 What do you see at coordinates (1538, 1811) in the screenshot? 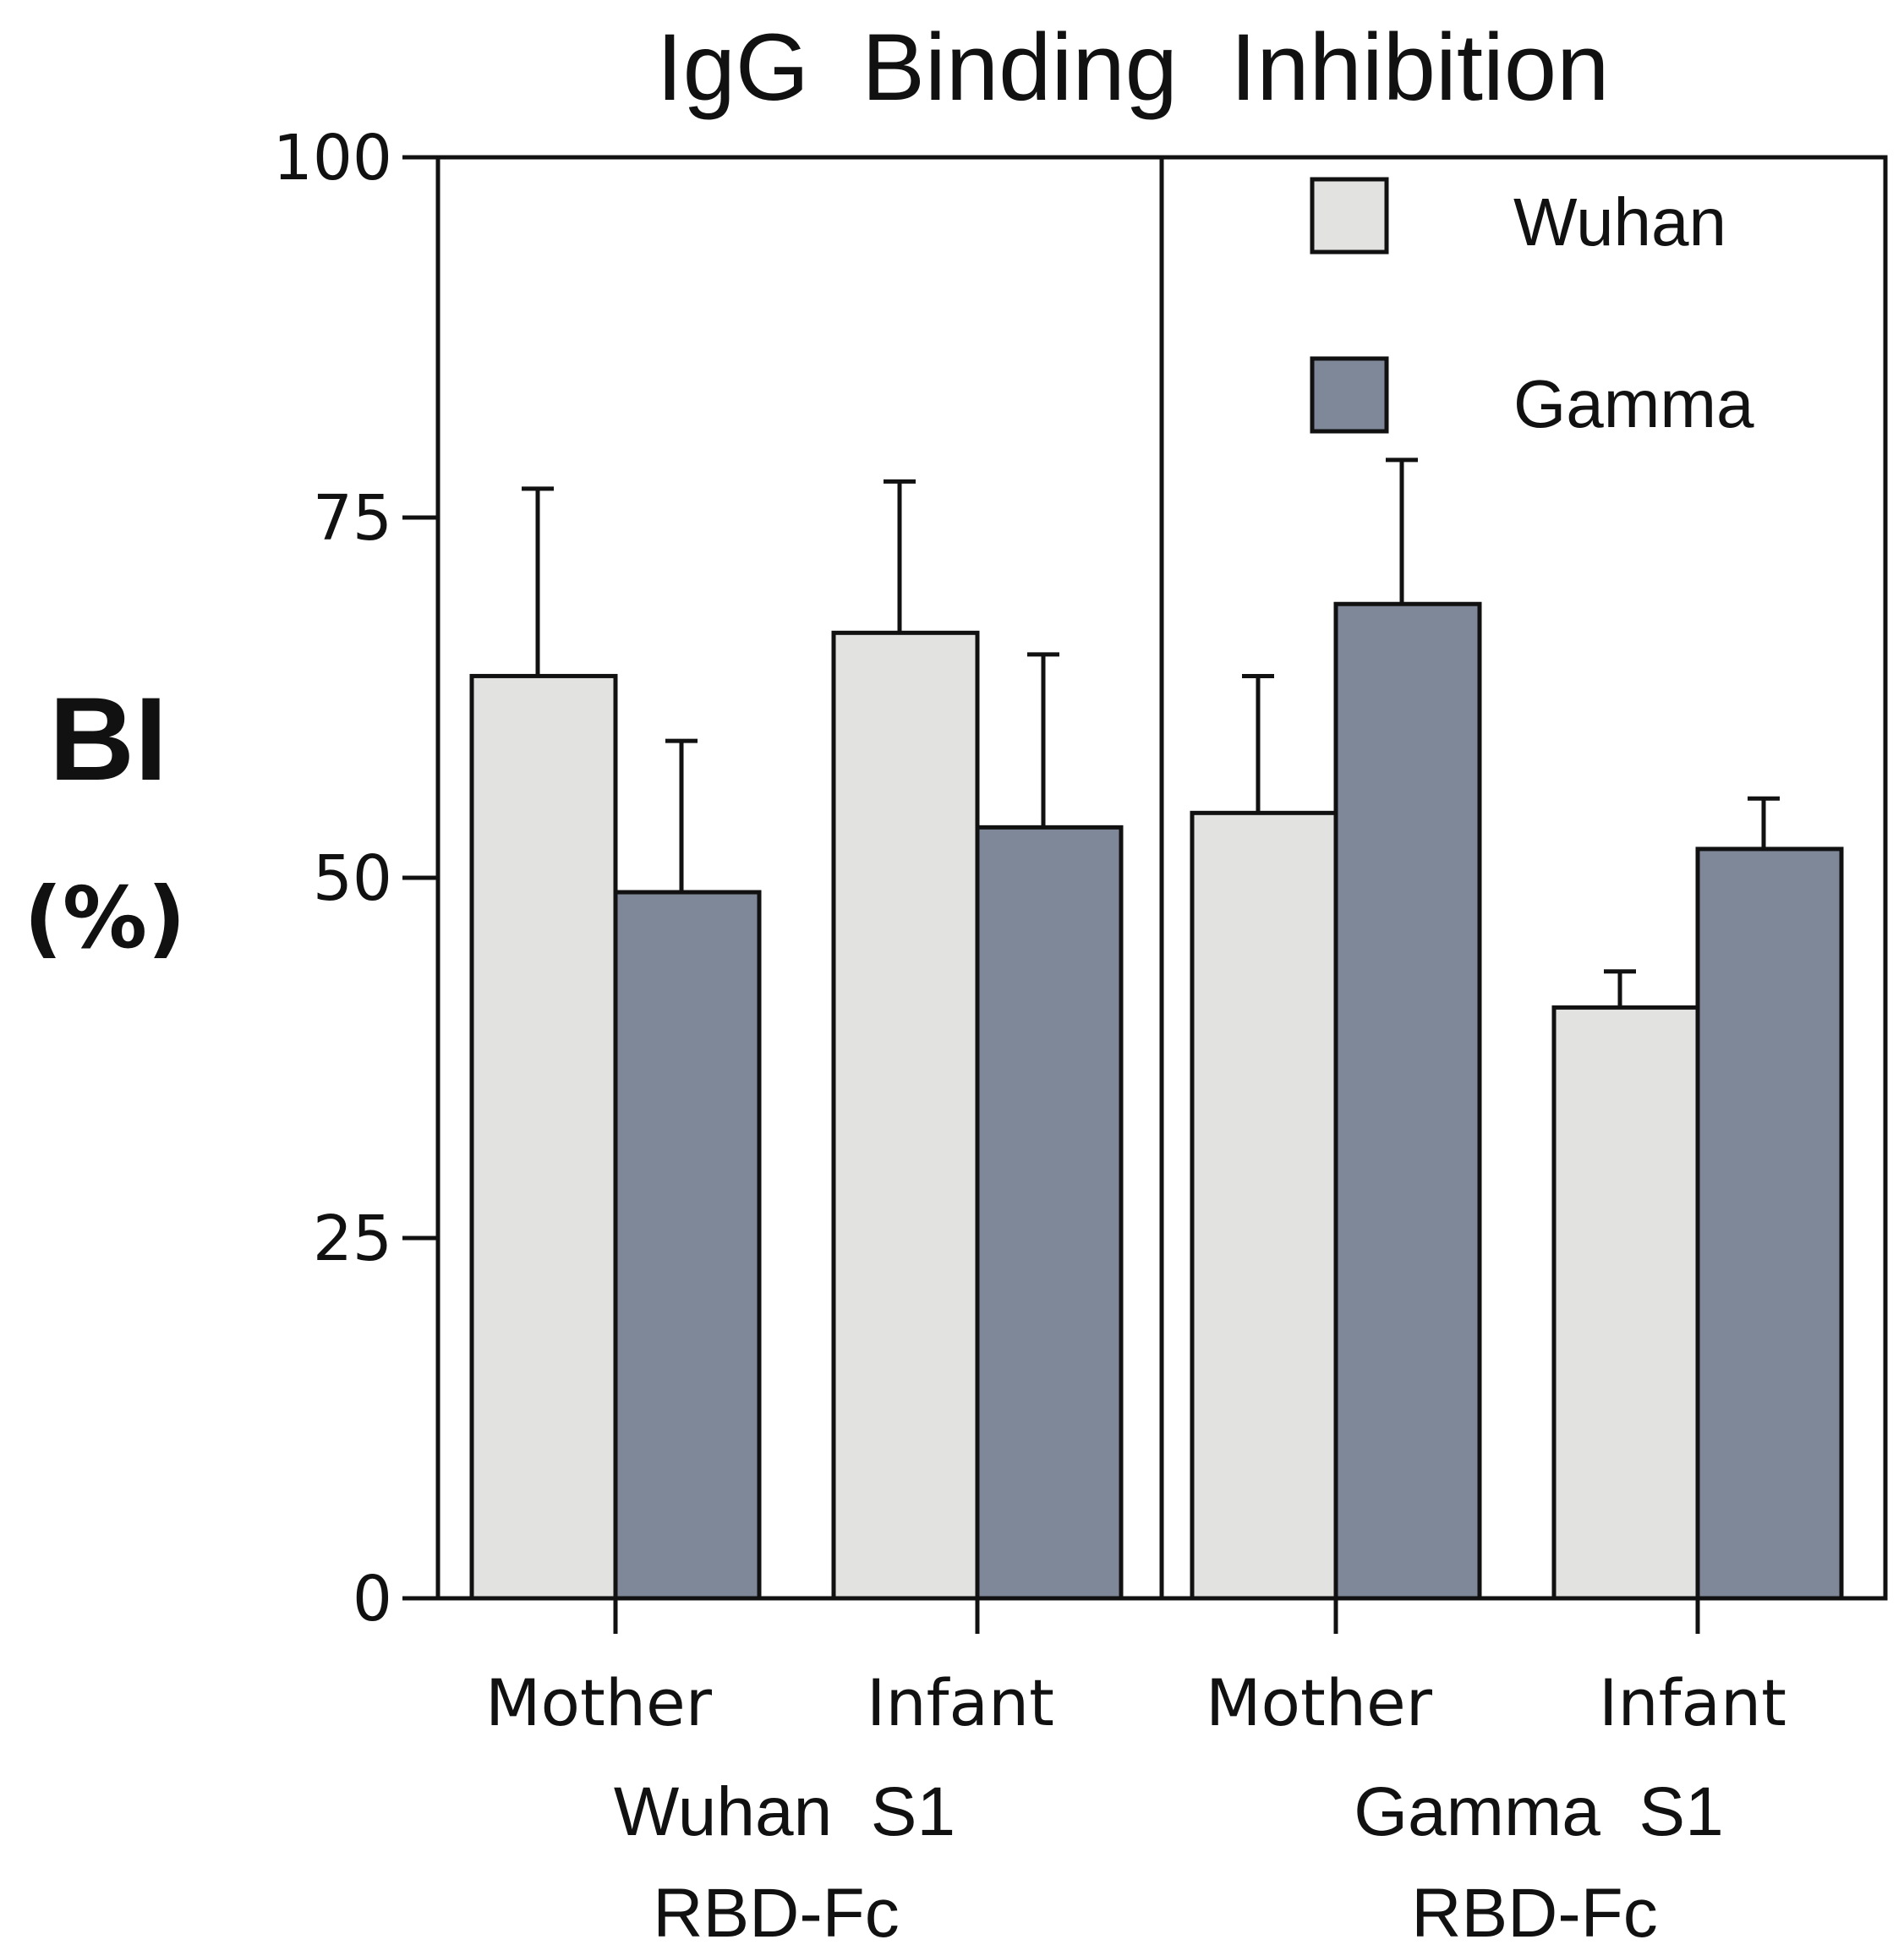
I see `group-label-gamma-line1: Gamma S1` at bounding box center [1538, 1811].